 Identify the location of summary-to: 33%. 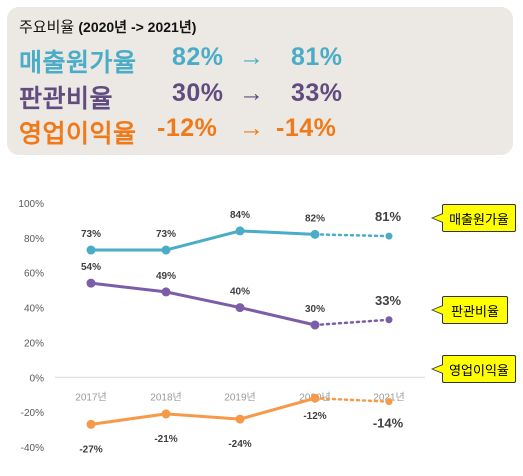
(317, 93).